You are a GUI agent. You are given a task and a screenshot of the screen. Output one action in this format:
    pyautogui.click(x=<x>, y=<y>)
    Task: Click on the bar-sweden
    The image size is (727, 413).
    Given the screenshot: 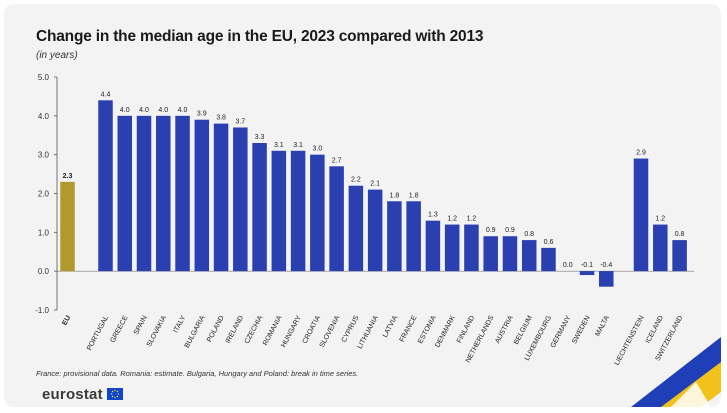 What is the action you would take?
    pyautogui.click(x=587, y=273)
    